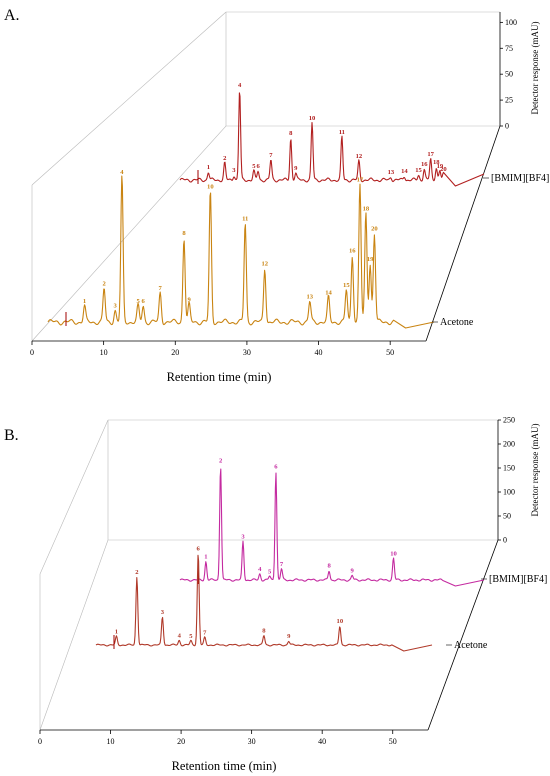  I want to click on top-guide-diagonal, so click(129, 98).